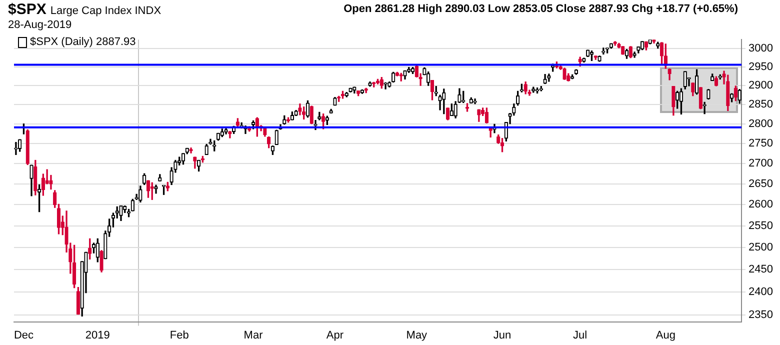 The image size is (780, 345). I want to click on y-tick-label: 2950, so click(761, 66).